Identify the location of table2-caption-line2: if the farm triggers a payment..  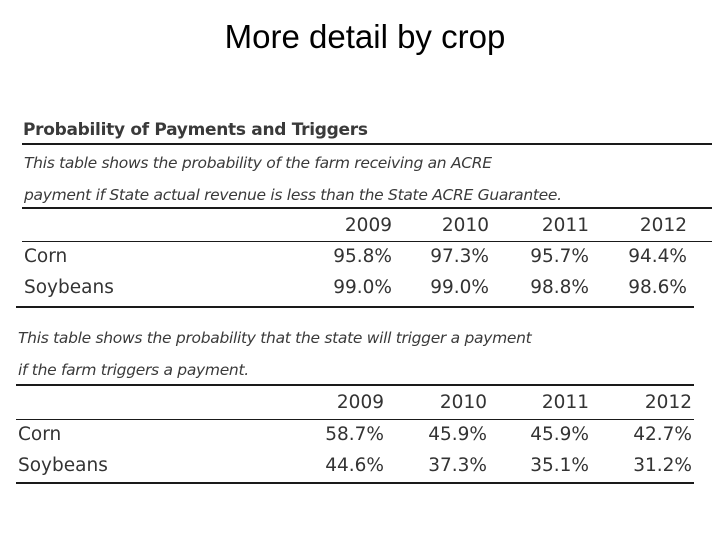
(133, 370).